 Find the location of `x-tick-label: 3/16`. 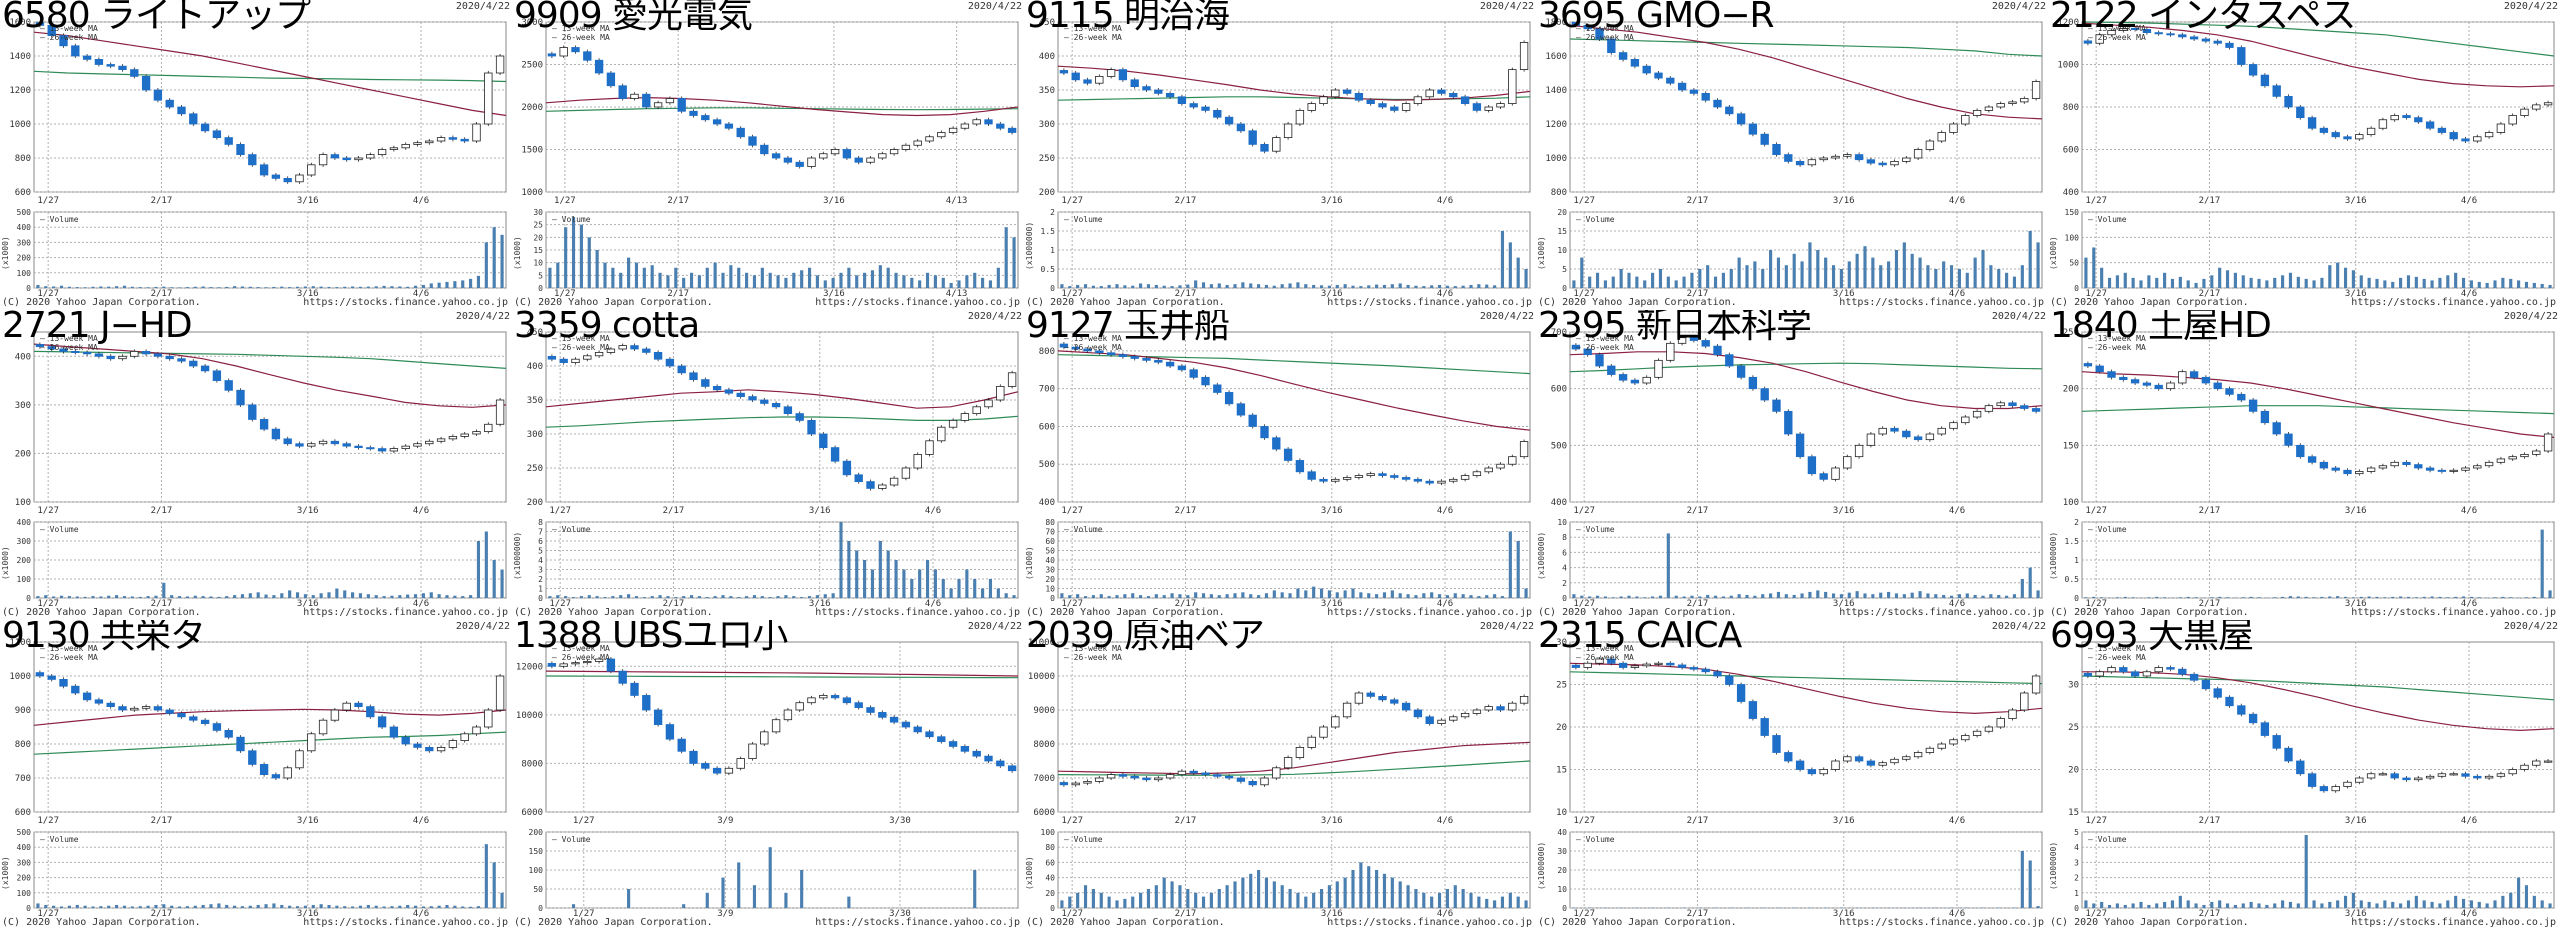

x-tick-label: 3/16 is located at coordinates (1332, 511).